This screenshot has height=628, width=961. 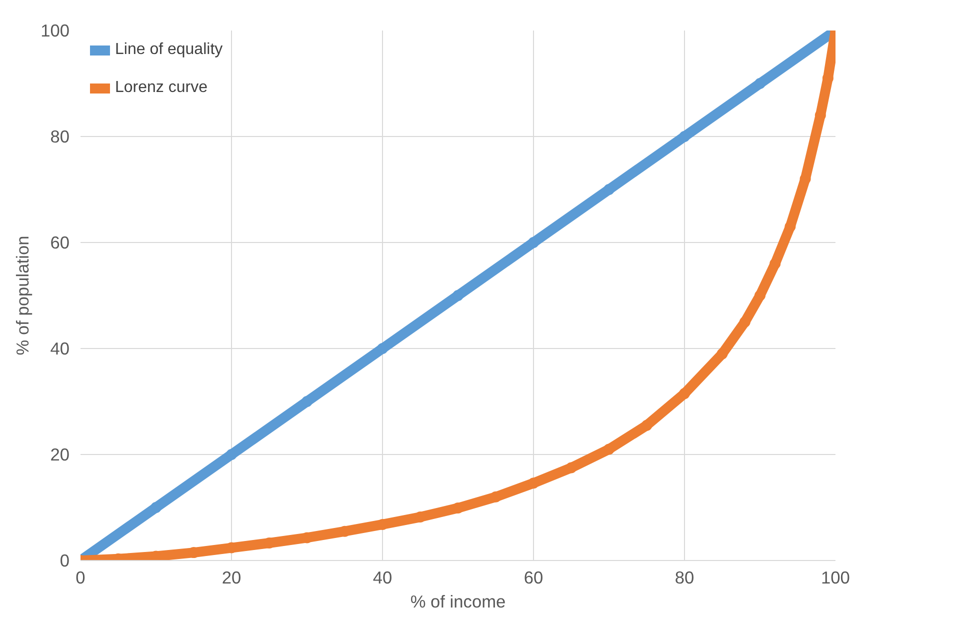 I want to click on x-tick-label: 80, so click(x=684, y=578).